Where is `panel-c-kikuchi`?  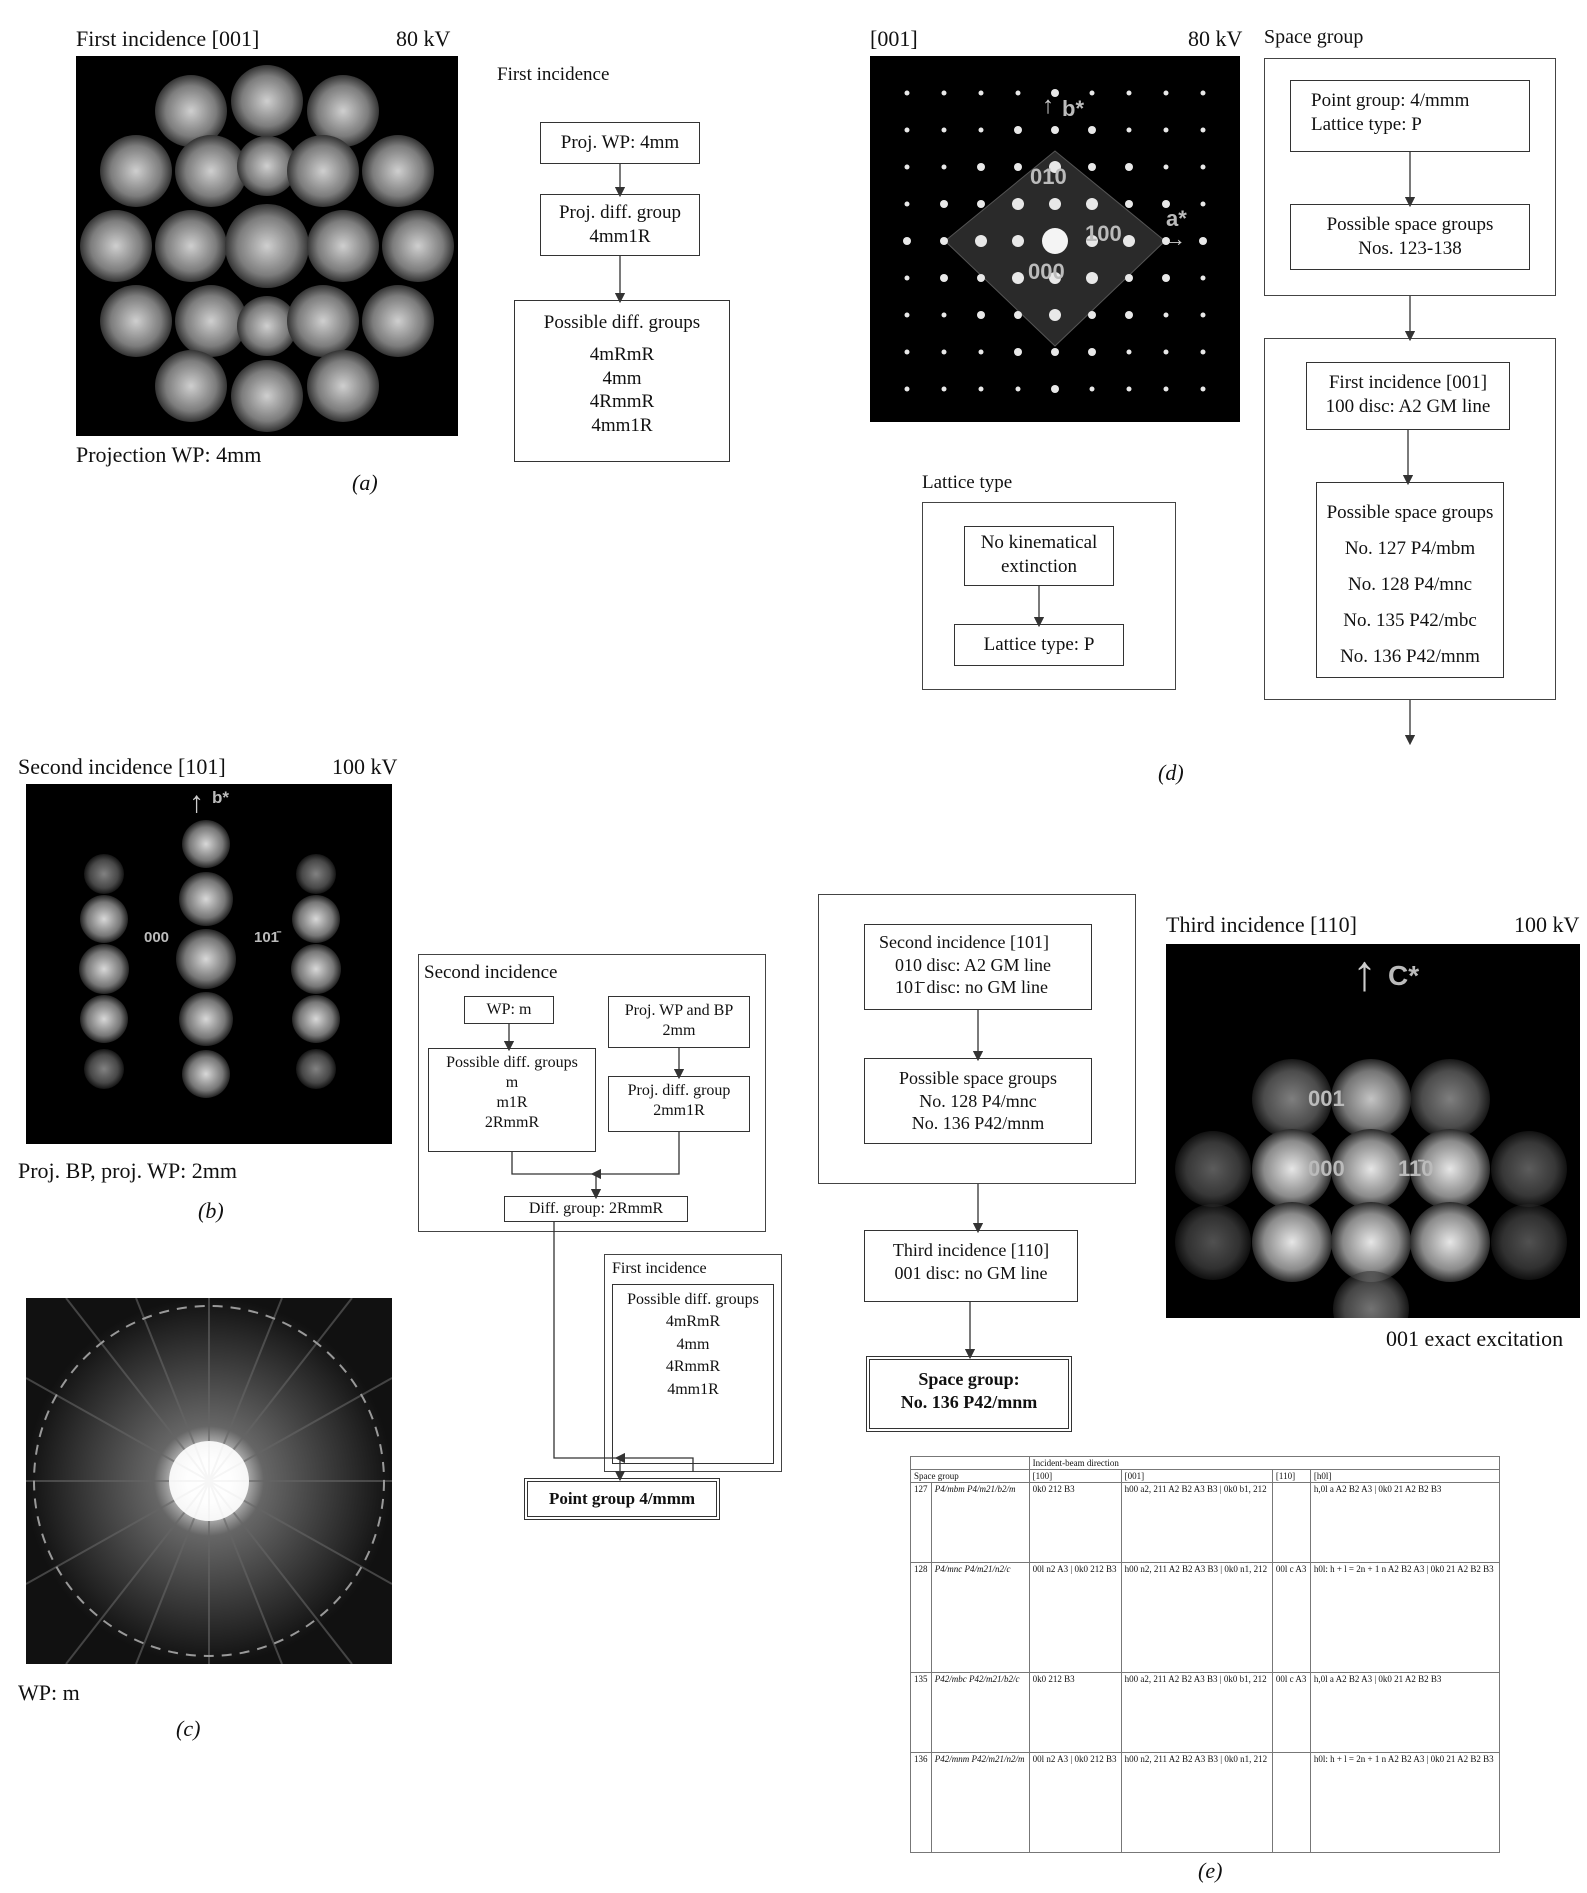
panel-c-kikuchi is located at coordinates (209, 1481).